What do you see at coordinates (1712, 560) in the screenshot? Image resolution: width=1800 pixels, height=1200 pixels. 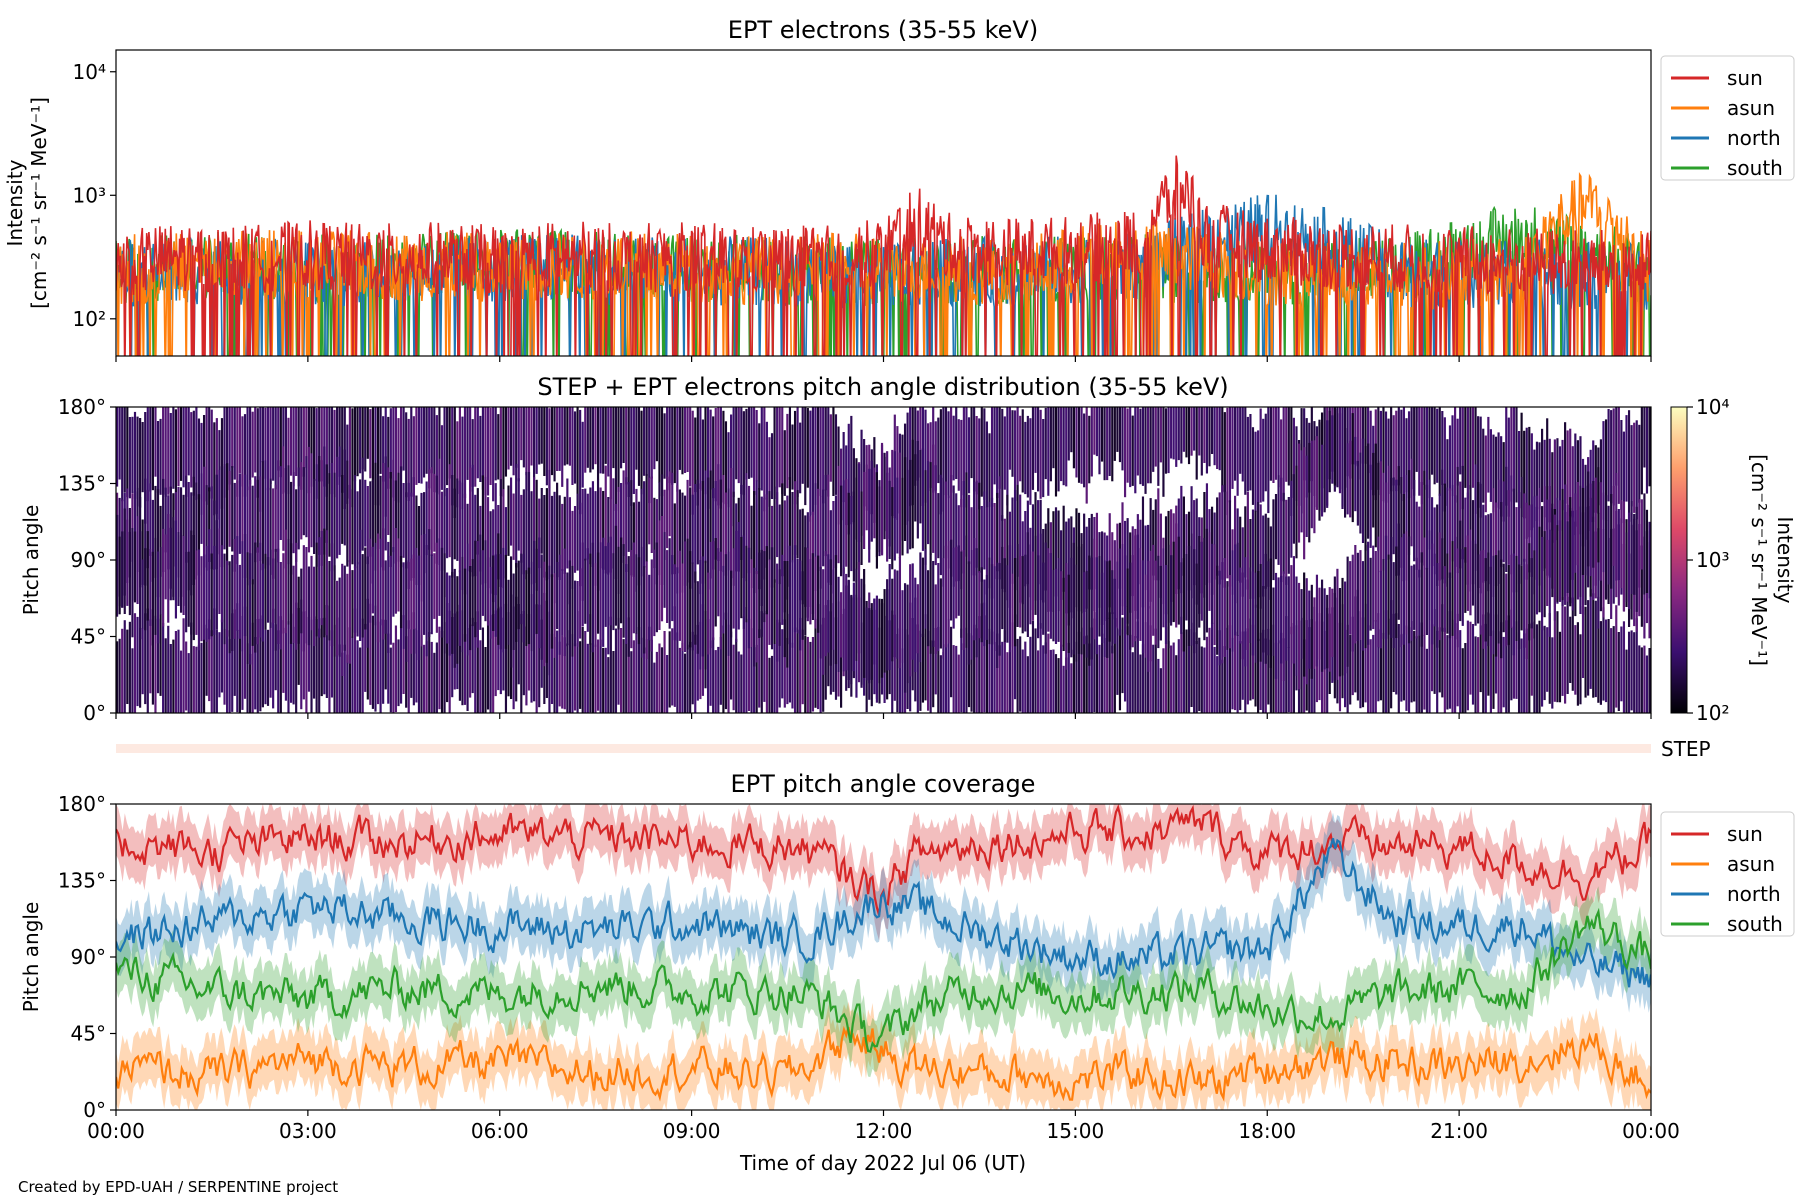 I see `colorbar-tick-label: 10³` at bounding box center [1712, 560].